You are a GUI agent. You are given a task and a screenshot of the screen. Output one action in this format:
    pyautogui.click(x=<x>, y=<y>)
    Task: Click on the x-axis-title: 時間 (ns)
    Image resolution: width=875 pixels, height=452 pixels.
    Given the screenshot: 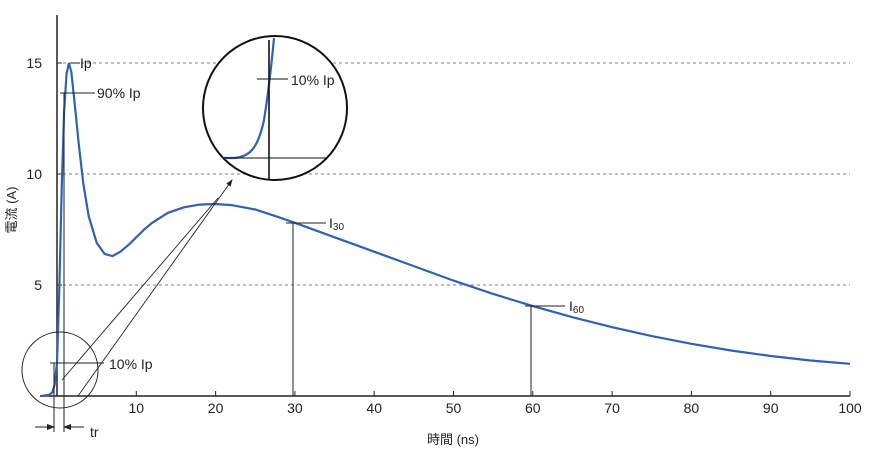 What is the action you would take?
    pyautogui.click(x=453, y=439)
    